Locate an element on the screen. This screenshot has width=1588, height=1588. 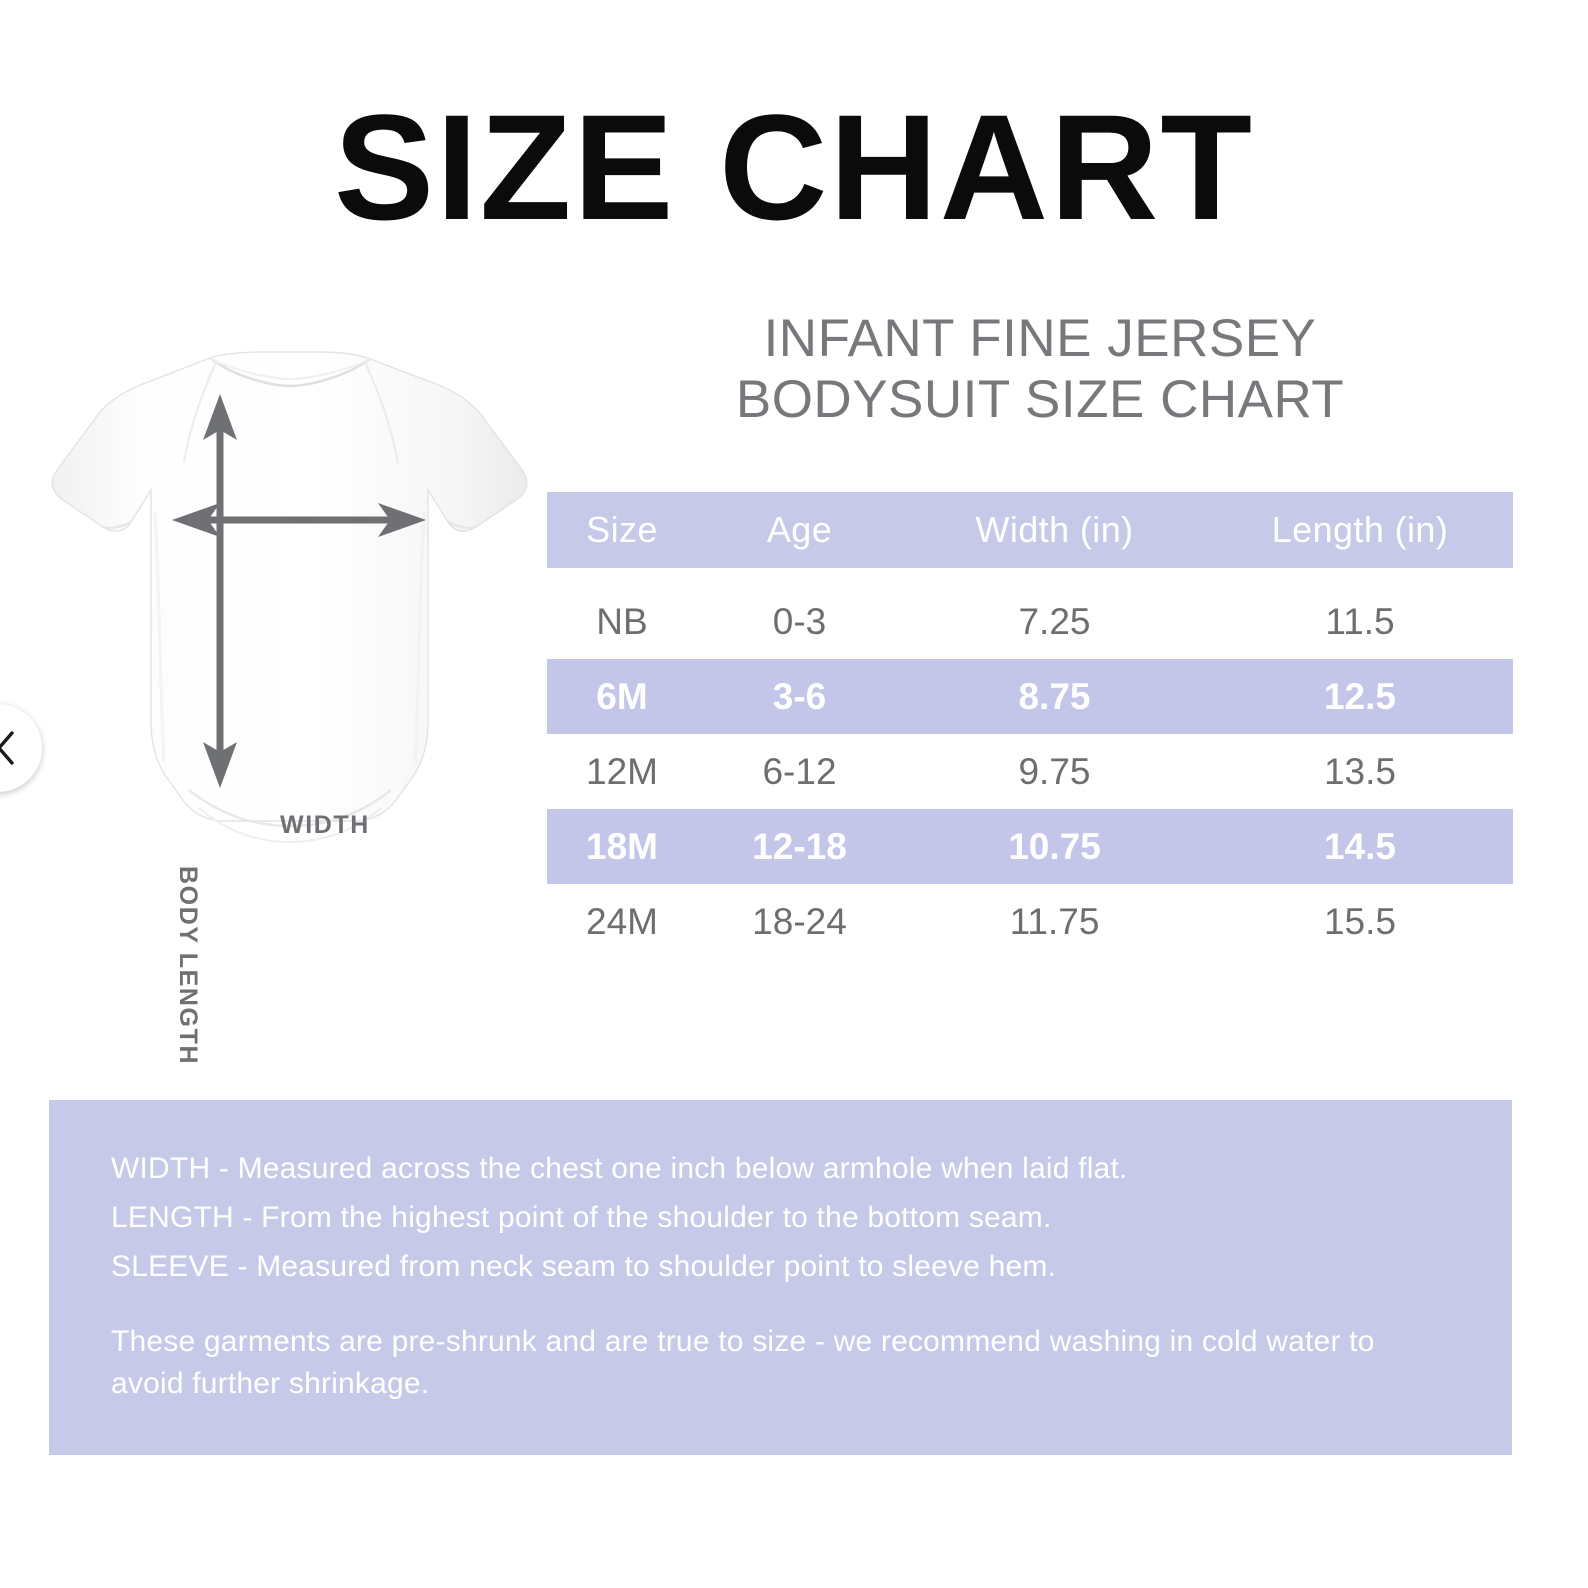
cell-size: NB is located at coordinates (622, 621).